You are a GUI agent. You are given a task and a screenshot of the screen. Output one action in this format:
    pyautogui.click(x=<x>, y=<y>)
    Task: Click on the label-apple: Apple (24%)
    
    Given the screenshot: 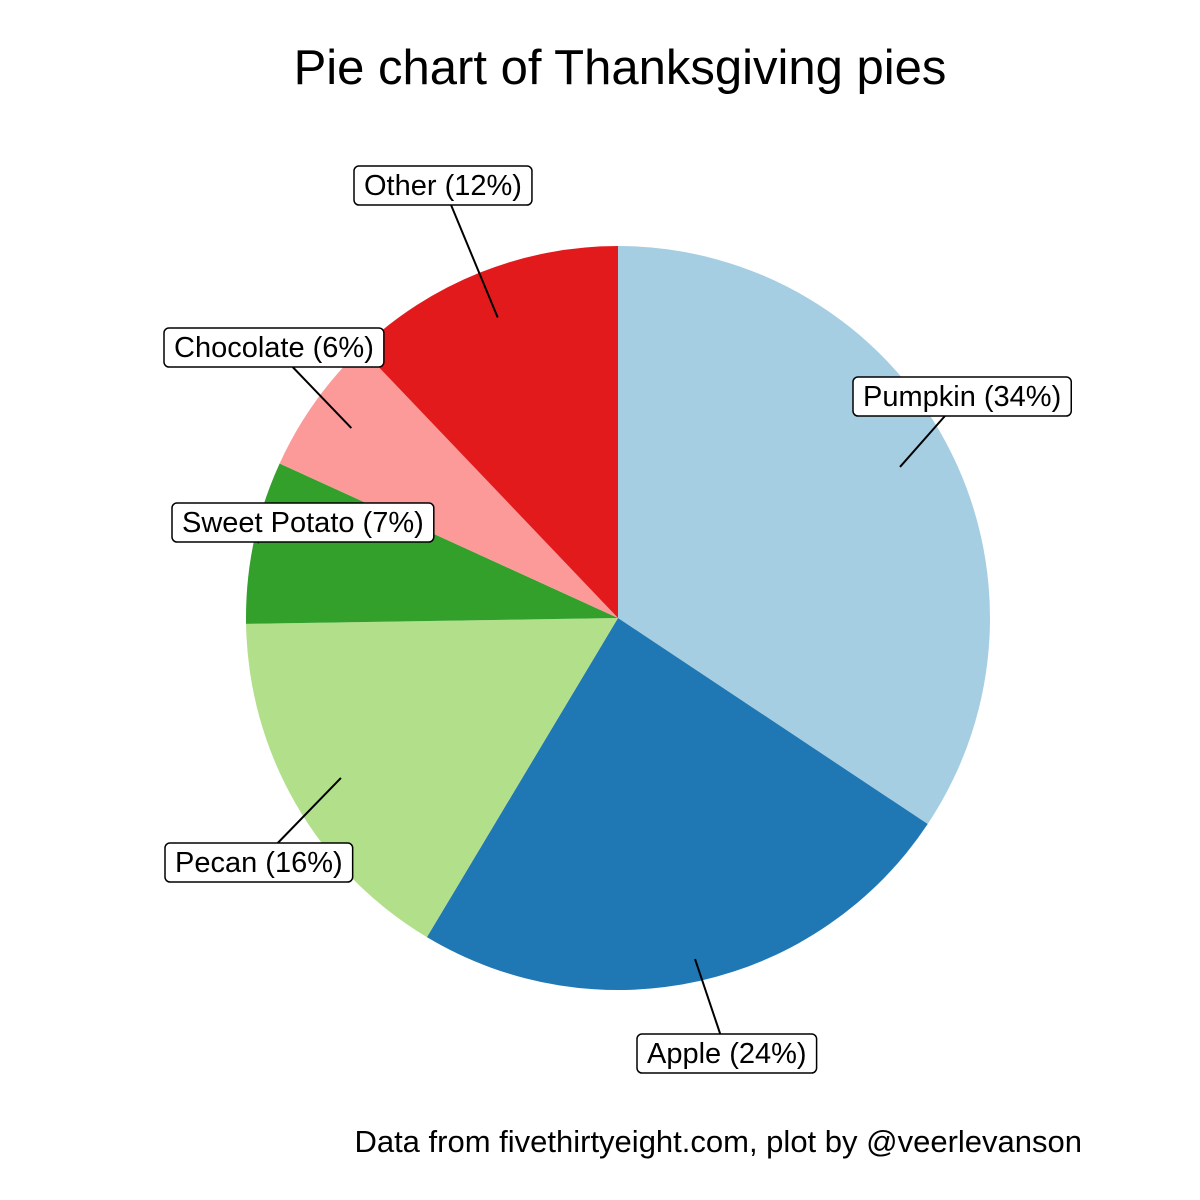 What is the action you would take?
    pyautogui.click(x=727, y=1016)
    